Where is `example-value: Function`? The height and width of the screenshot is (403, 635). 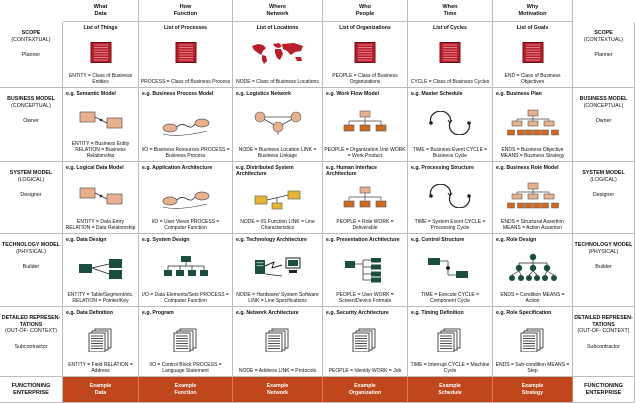 example-value: Function is located at coordinates (185, 392).